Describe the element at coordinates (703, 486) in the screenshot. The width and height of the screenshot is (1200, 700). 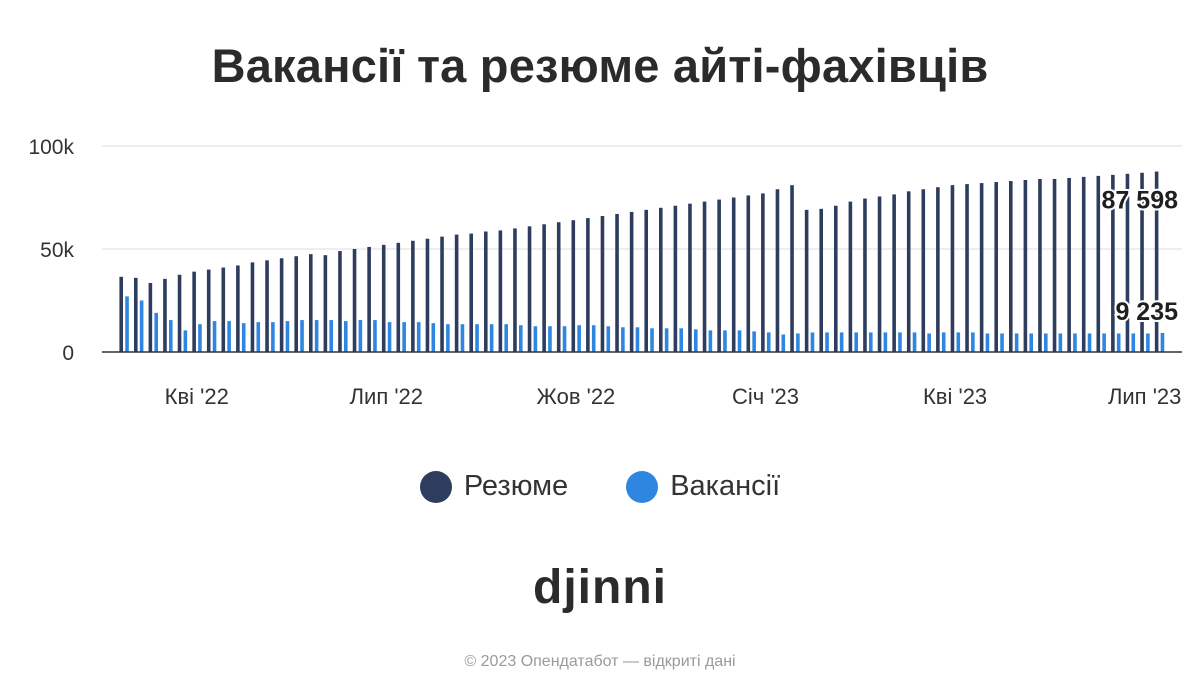
I see `legend-item-vacancies: Вакансії` at that location.